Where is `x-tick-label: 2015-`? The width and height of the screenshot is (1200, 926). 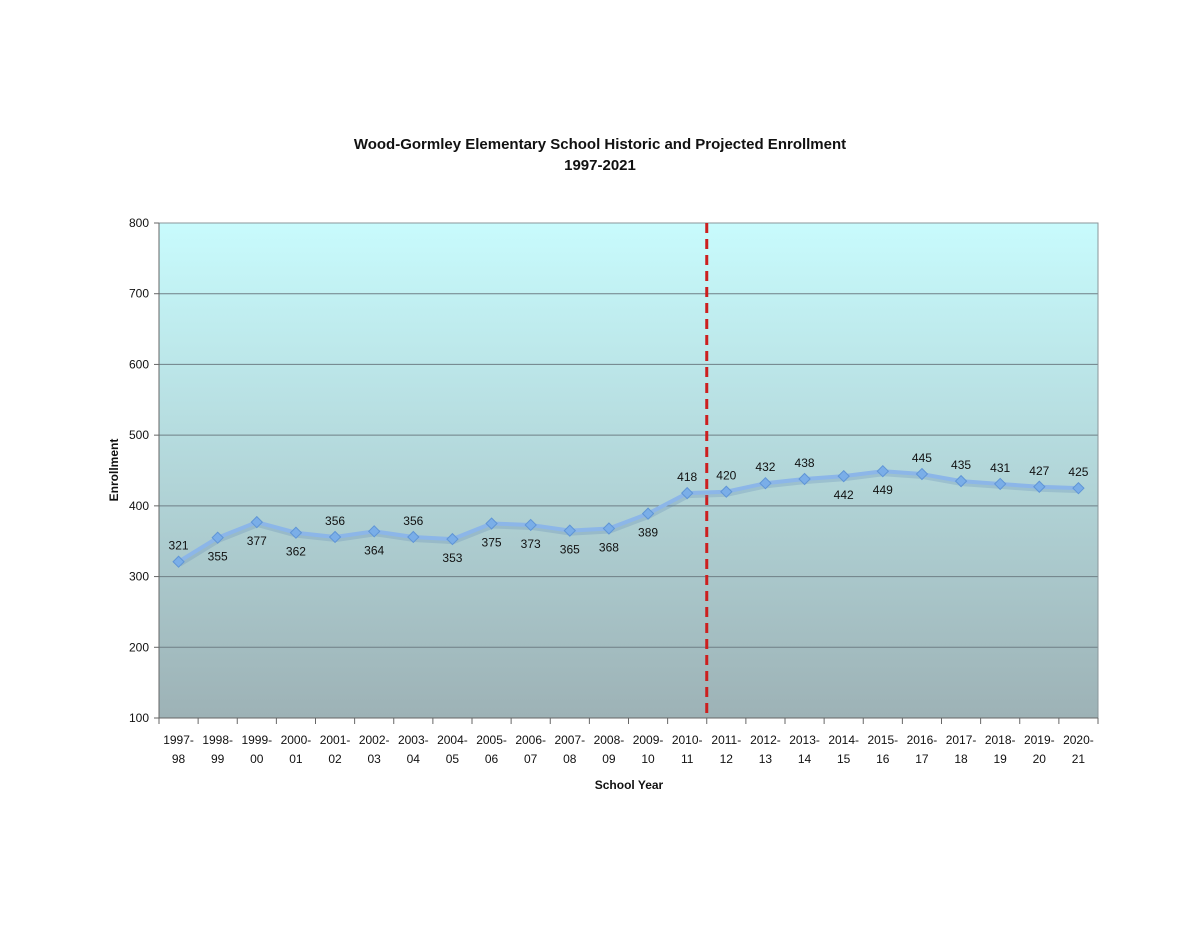 x-tick-label: 2015- is located at coordinates (882, 740).